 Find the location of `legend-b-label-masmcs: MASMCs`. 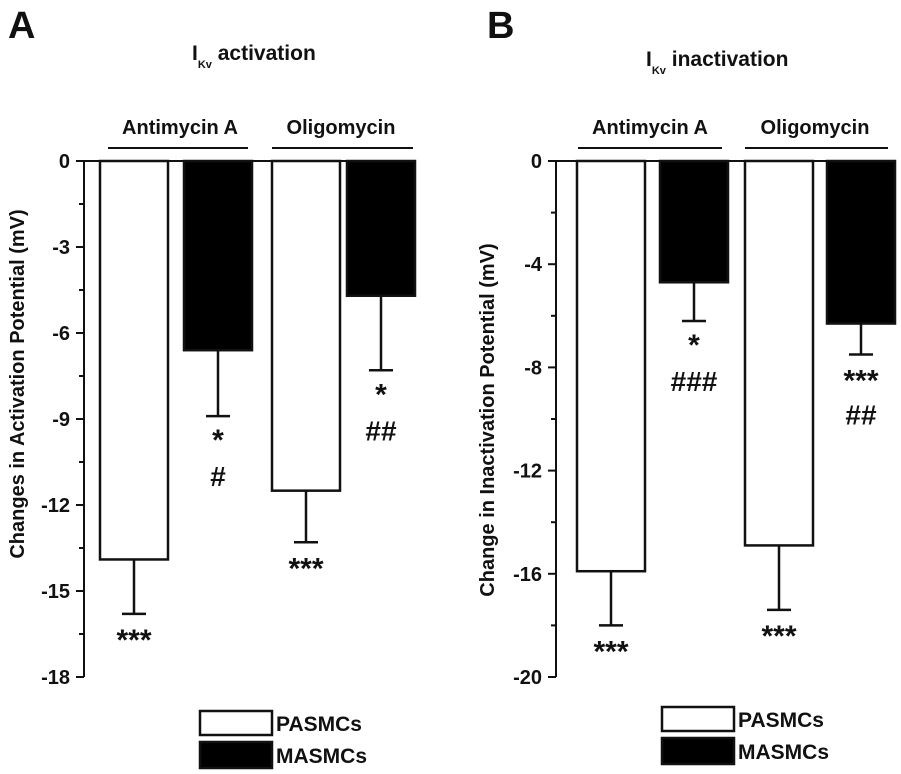

legend-b-label-masmcs: MASMCs is located at coordinates (783, 752).